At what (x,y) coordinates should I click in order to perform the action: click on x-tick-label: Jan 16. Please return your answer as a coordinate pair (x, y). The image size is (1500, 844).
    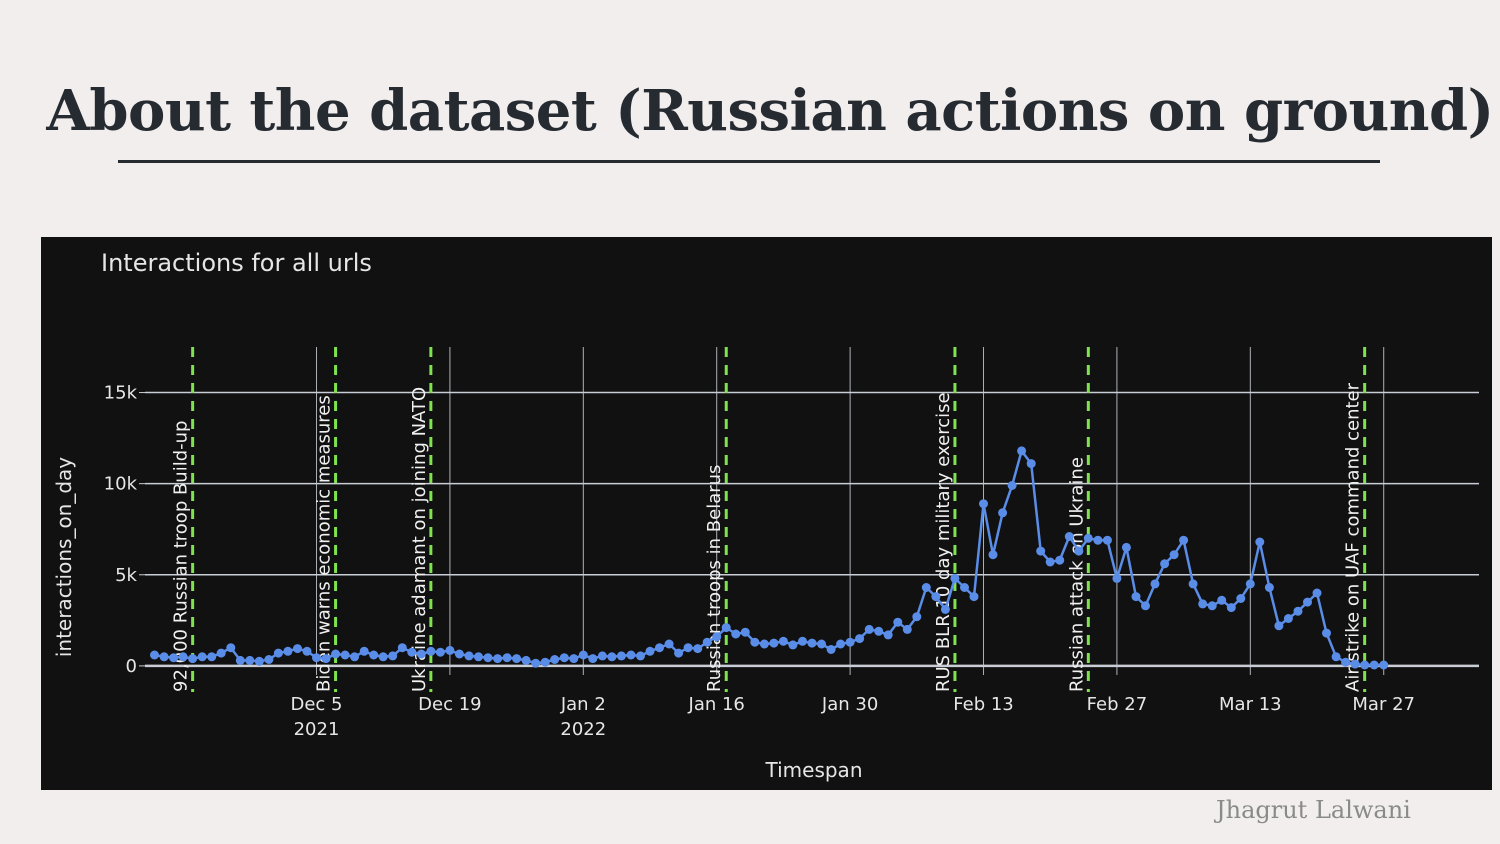
    Looking at the image, I should click on (716, 704).